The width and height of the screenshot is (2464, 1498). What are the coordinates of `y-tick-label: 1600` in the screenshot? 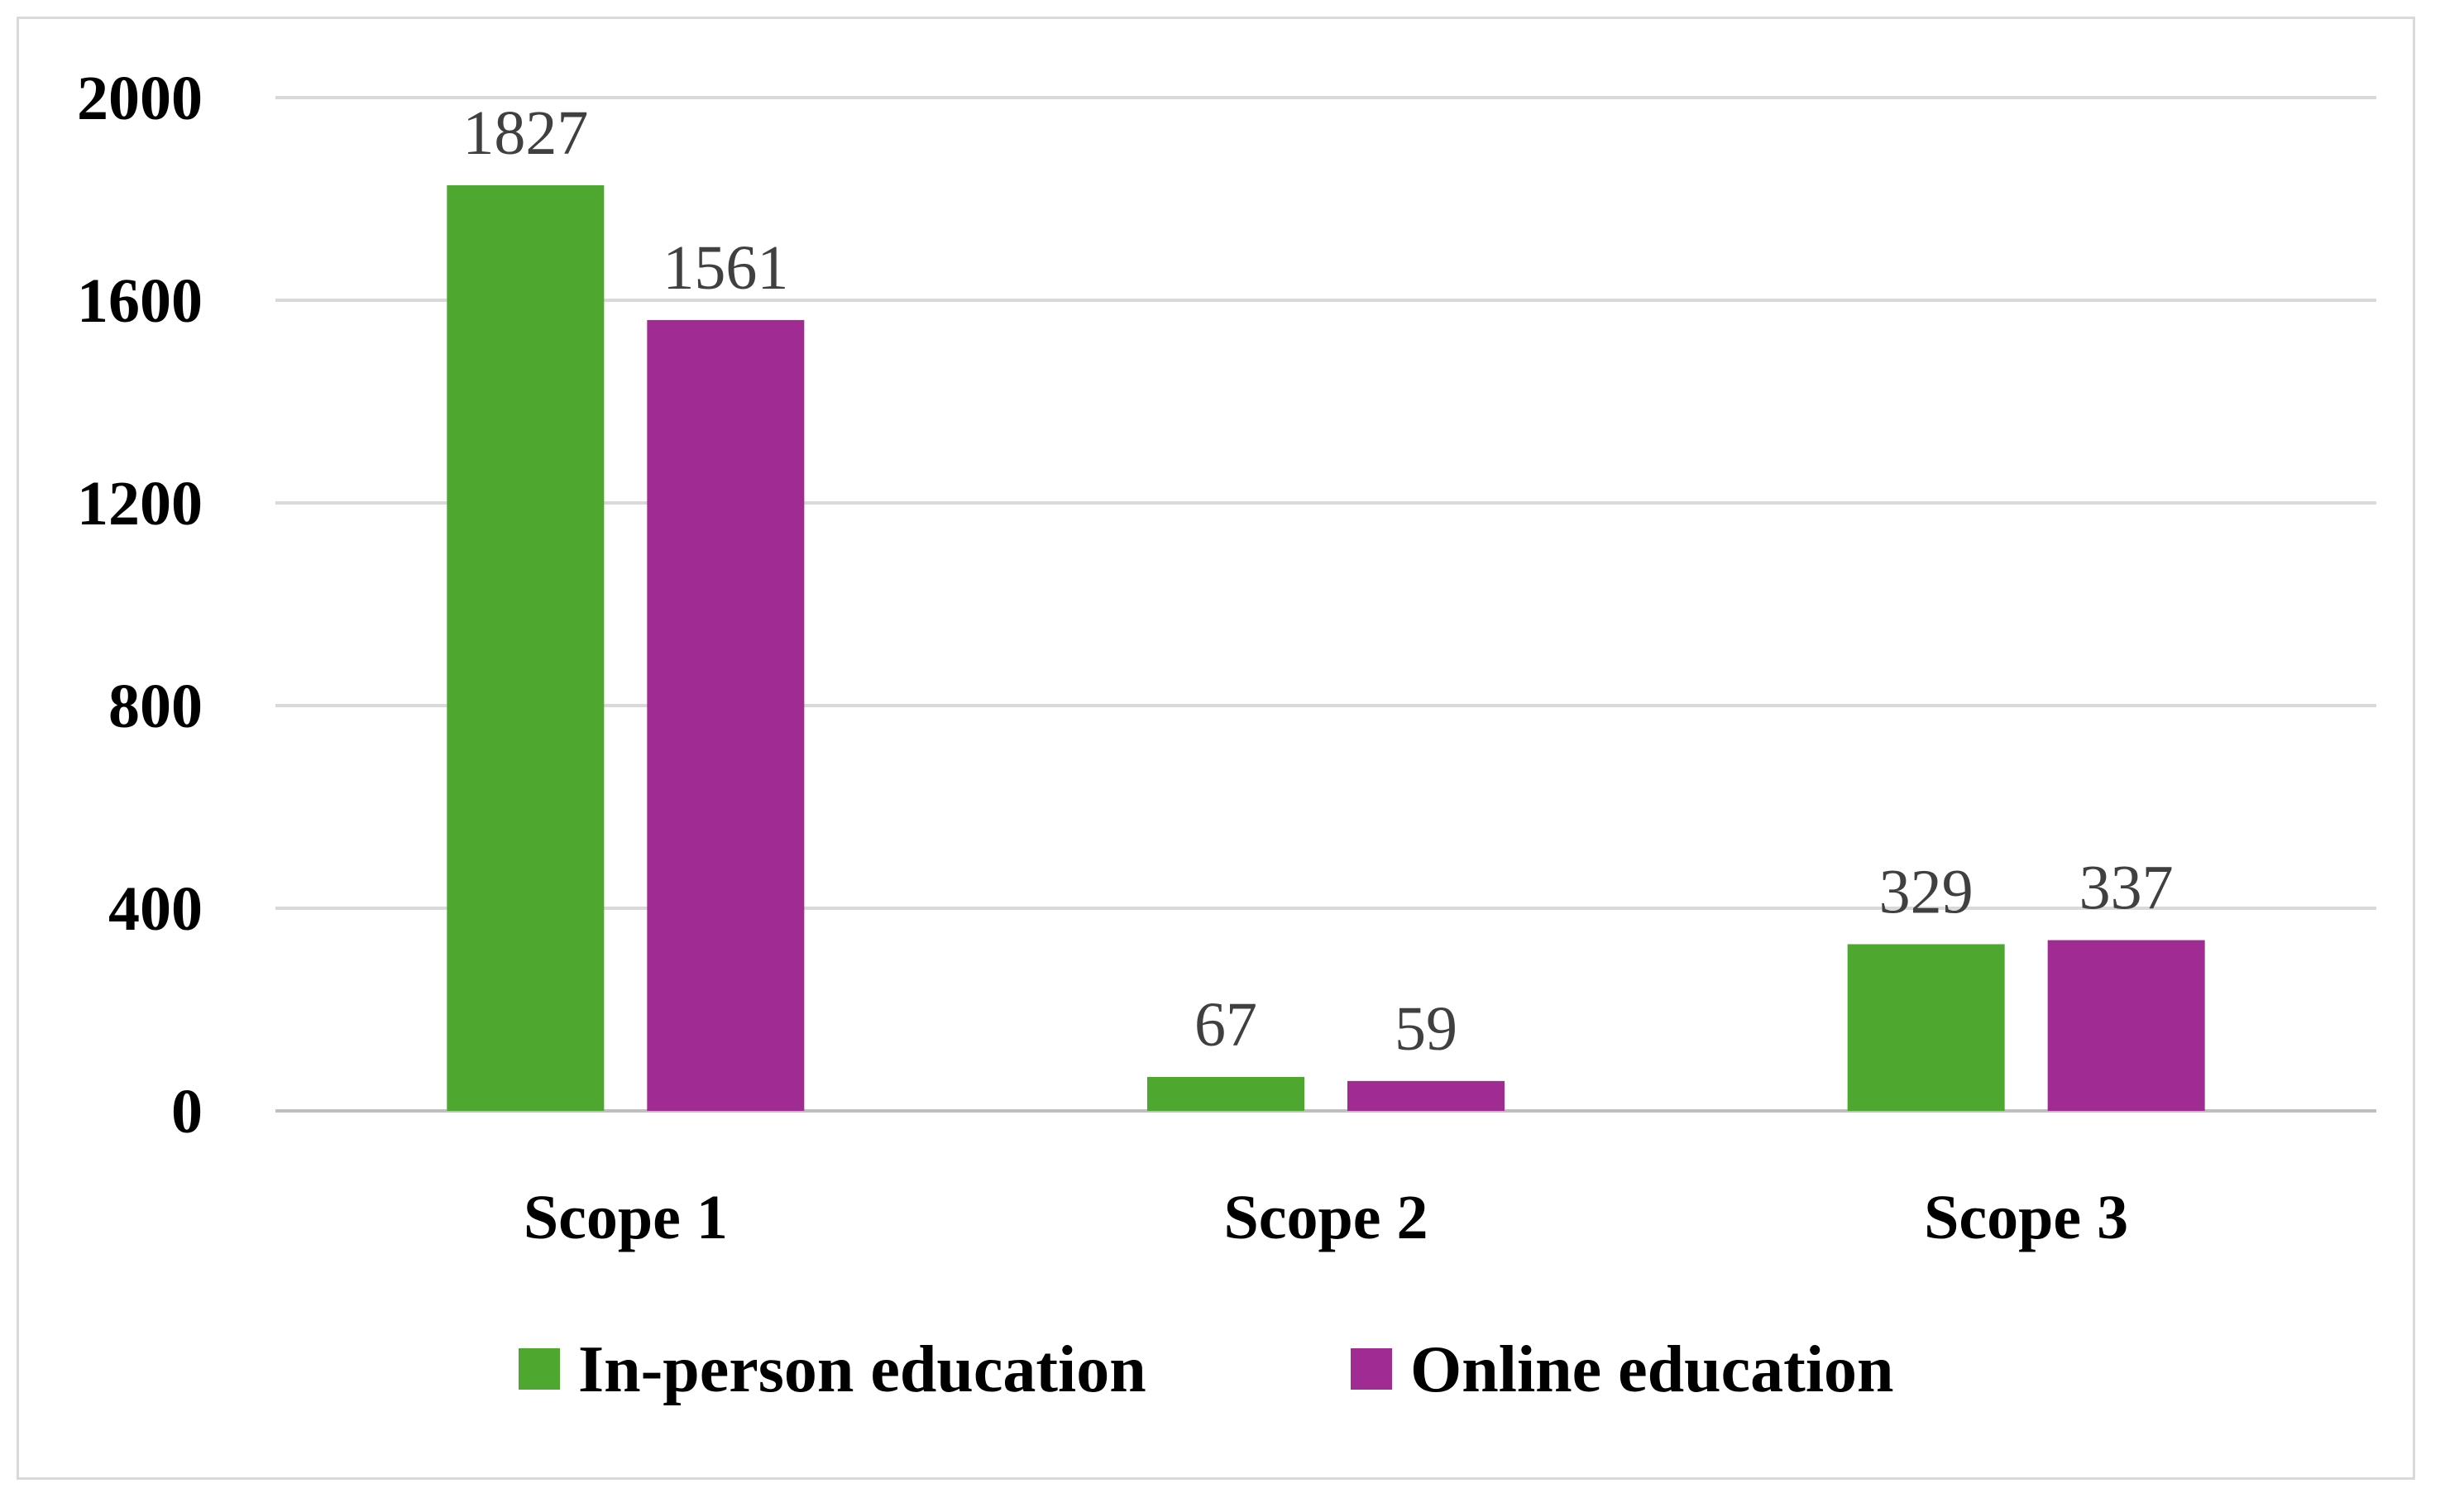 It's located at (140, 301).